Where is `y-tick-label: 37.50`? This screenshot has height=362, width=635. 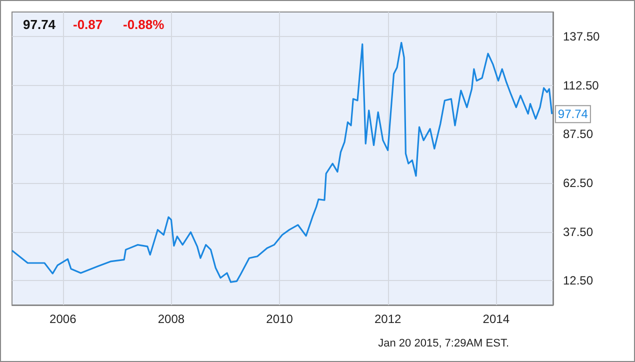
y-tick-label: 37.50 is located at coordinates (578, 231).